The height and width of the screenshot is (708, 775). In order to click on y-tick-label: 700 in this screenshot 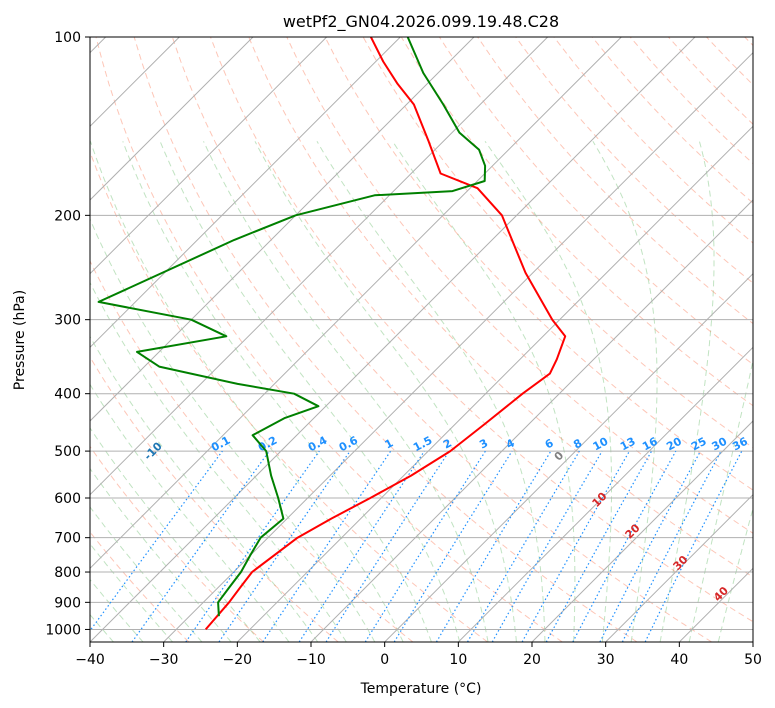, I will do `click(67, 539)`.